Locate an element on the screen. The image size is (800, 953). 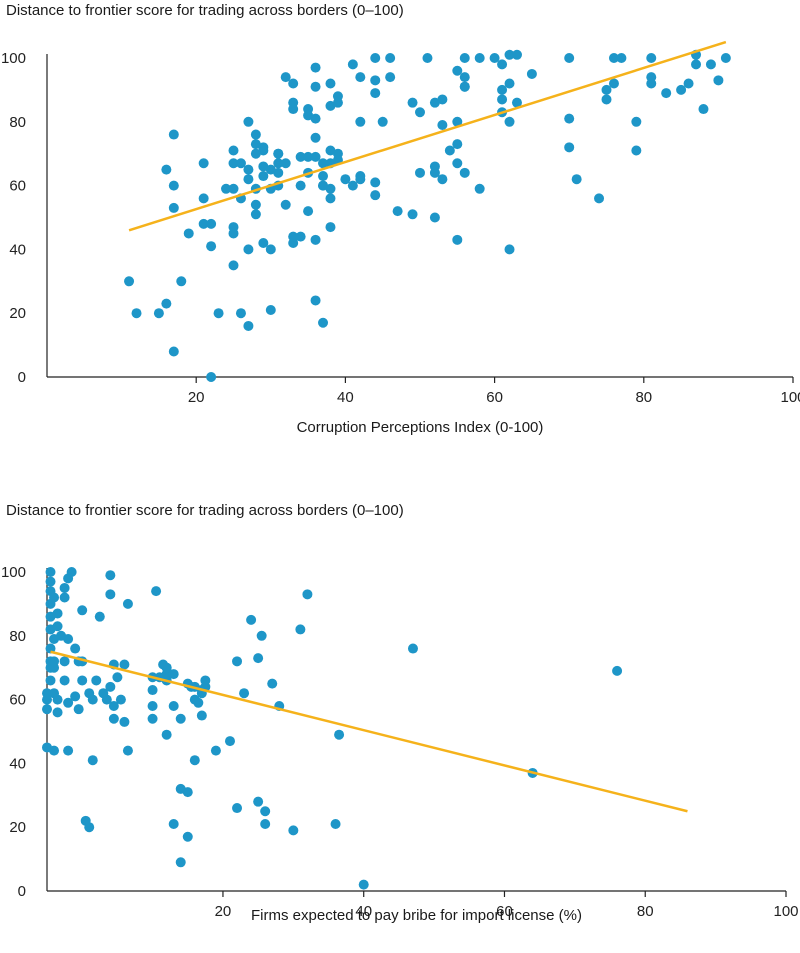
x-axis-label: Corruption Perceptions Index (0-100) is located at coordinates (420, 427).